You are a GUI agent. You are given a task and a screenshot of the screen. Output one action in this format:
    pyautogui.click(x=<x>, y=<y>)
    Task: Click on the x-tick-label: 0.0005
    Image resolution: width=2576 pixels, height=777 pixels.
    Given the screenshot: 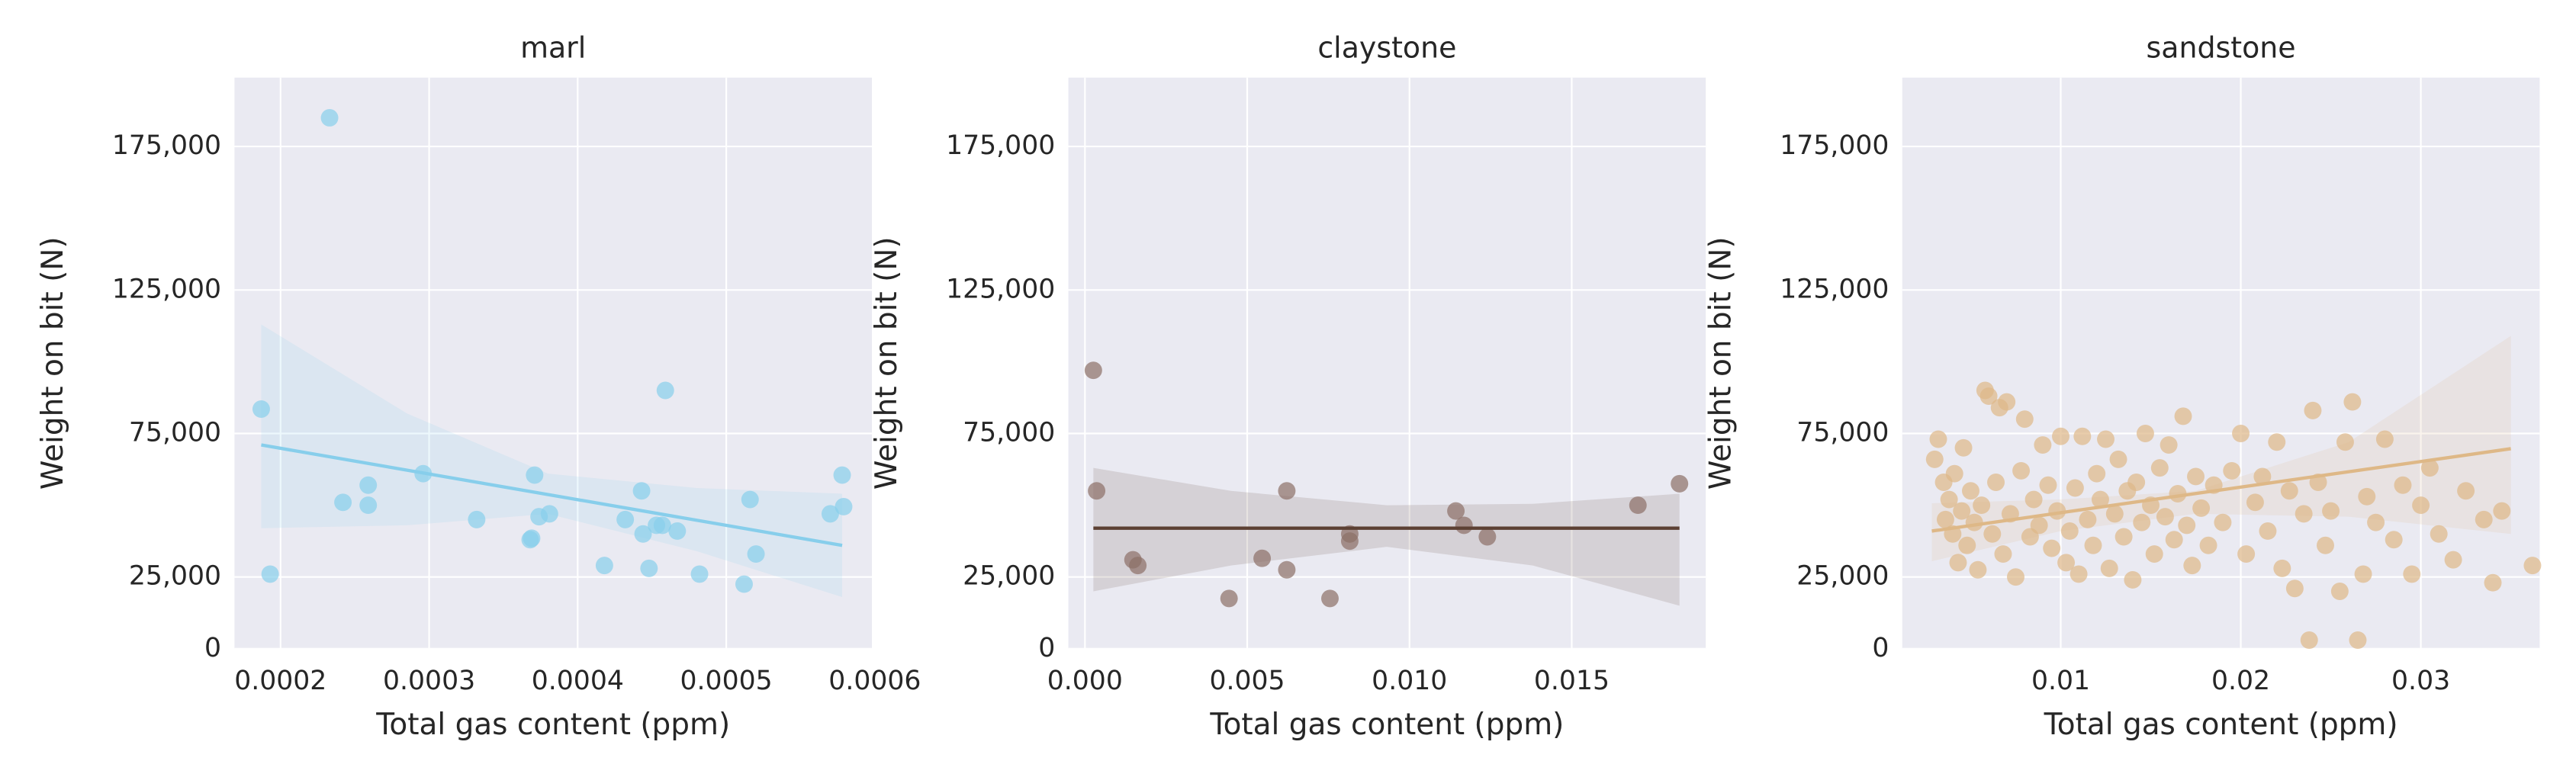 What is the action you would take?
    pyautogui.click(x=726, y=681)
    